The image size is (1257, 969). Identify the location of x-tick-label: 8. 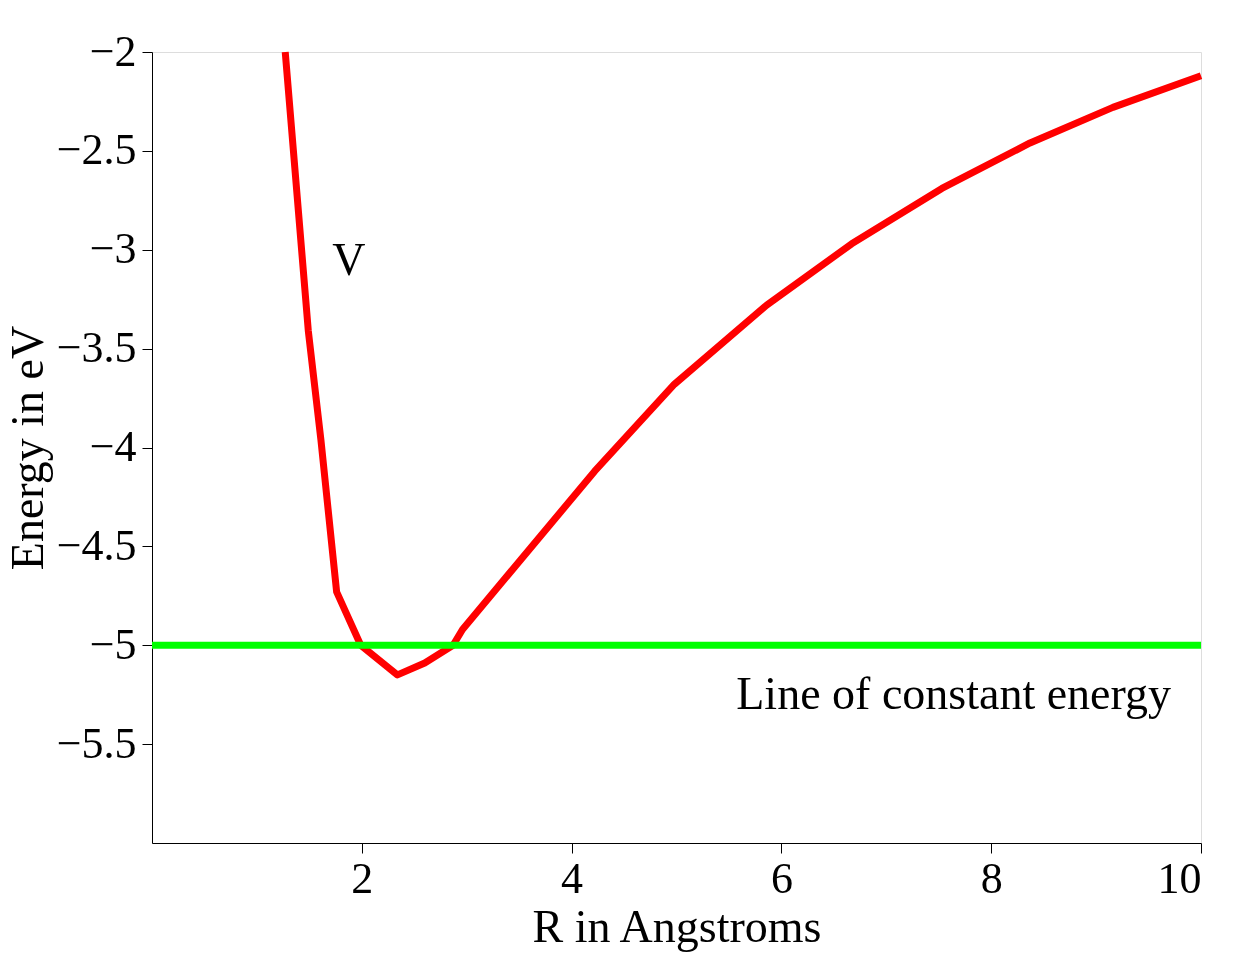
(991, 878).